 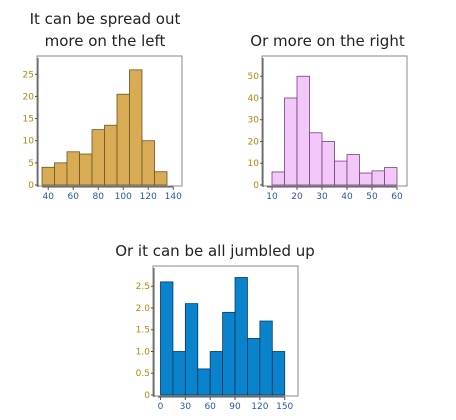 What do you see at coordinates (272, 197) in the screenshot?
I see `x-tick-label: 10` at bounding box center [272, 197].